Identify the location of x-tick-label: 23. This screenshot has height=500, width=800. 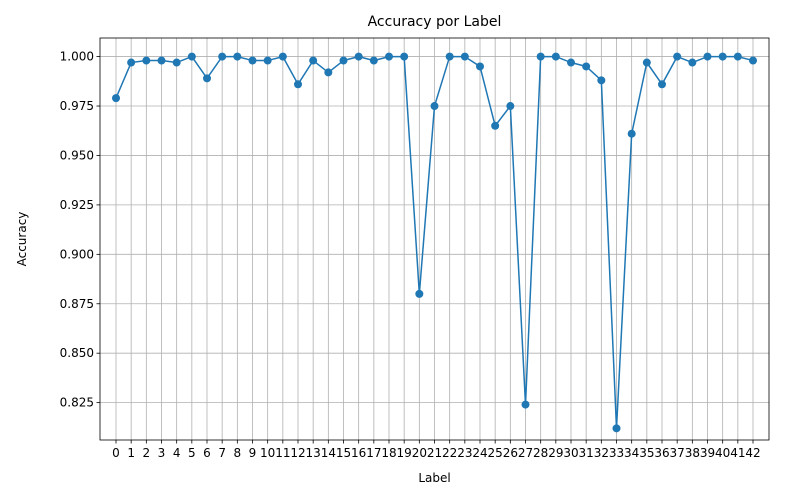
(464, 453).